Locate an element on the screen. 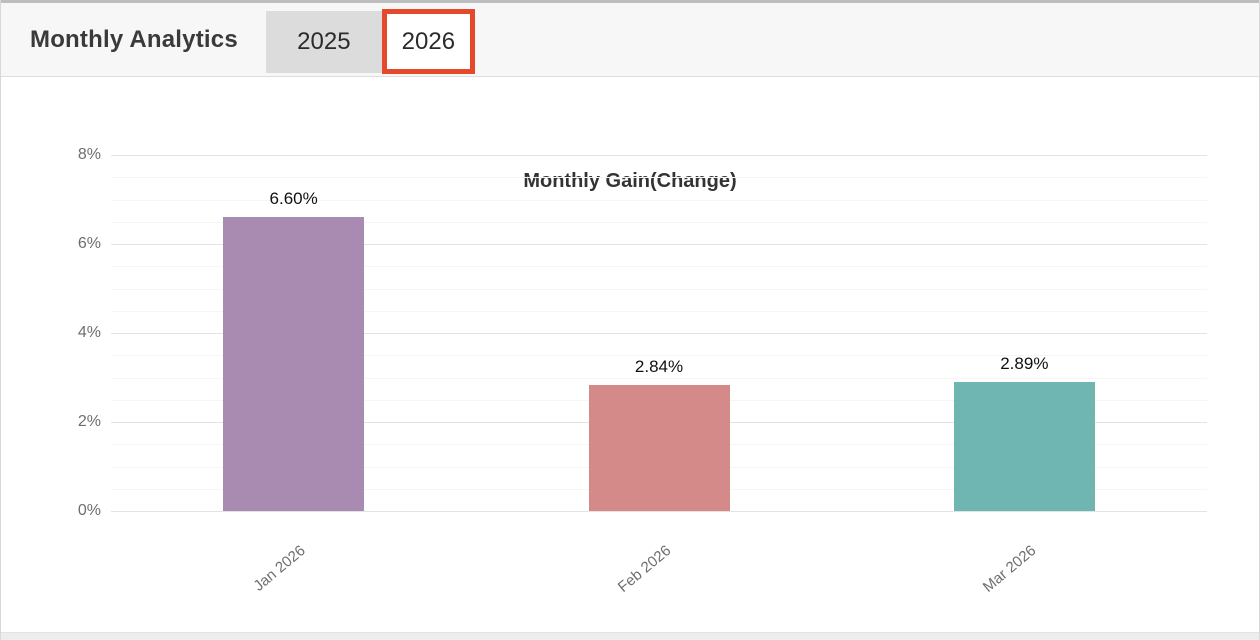  y-axis-tick-label: 0% is located at coordinates (89, 510).